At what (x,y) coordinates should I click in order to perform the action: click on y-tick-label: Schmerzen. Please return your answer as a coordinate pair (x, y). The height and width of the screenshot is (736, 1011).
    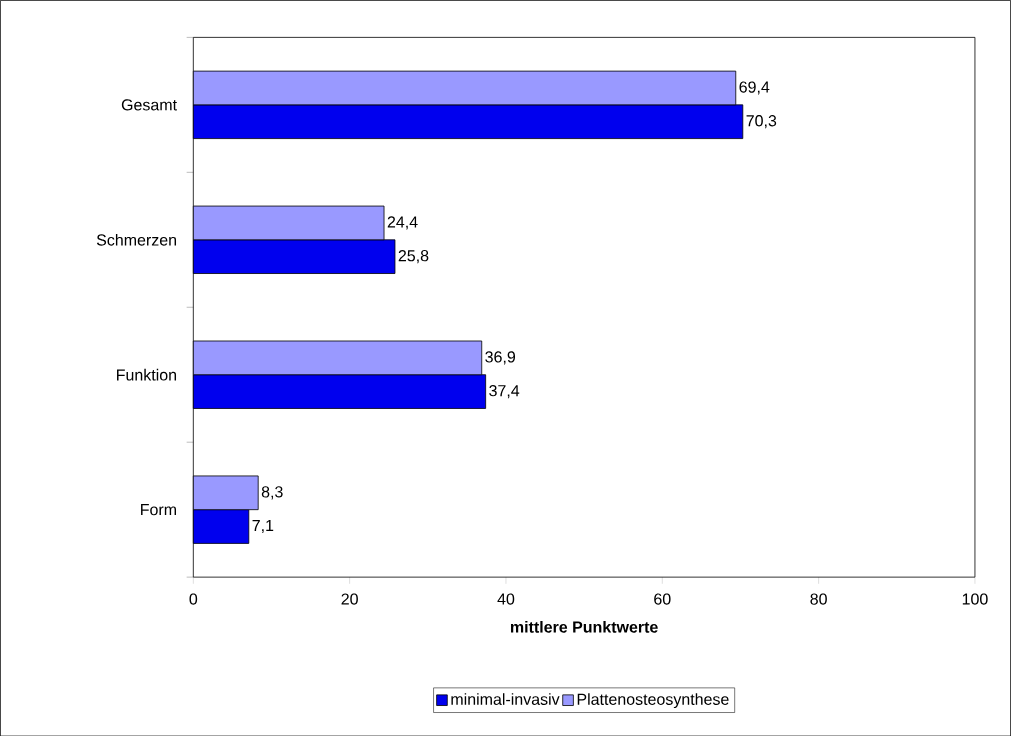
    Looking at the image, I should click on (136, 239).